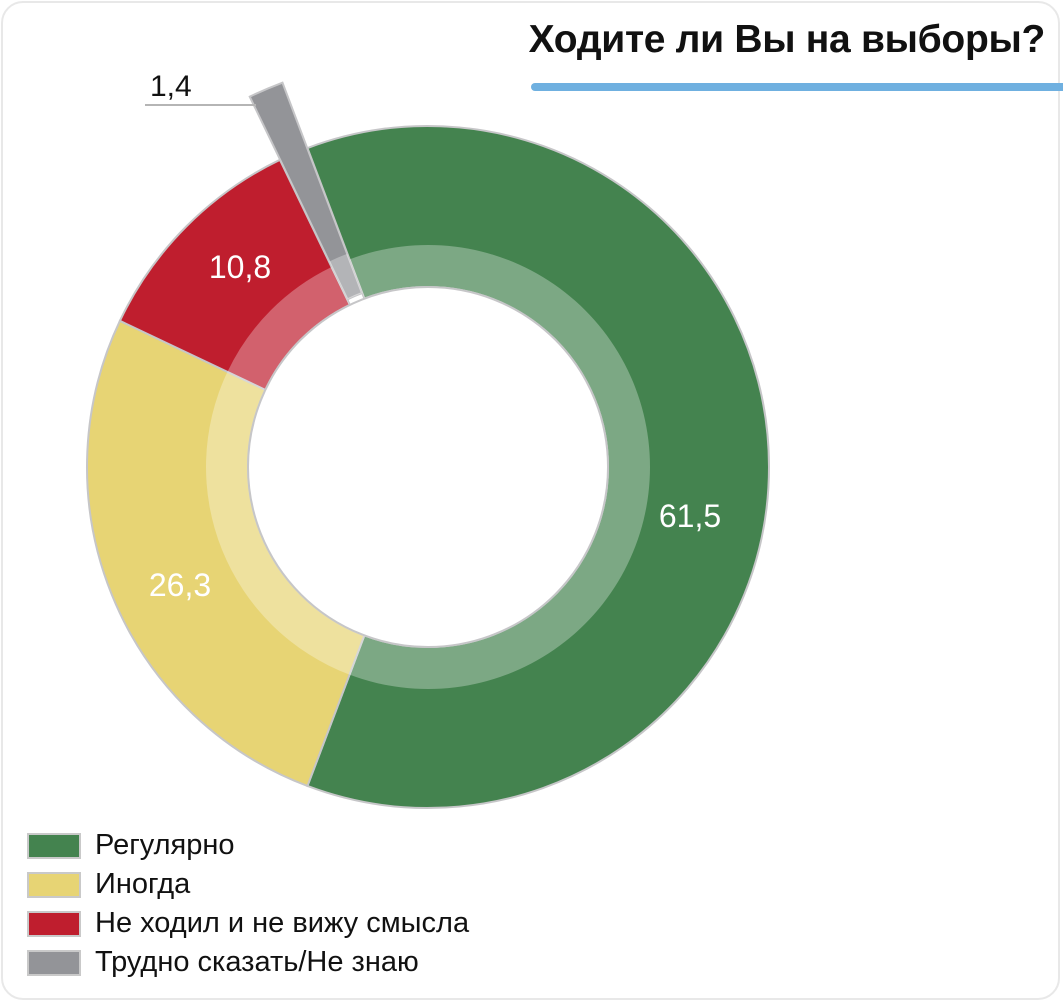 Image resolution: width=1063 pixels, height=1004 pixels. What do you see at coordinates (248, 845) in the screenshot?
I see `legend-item-regularly: Регулярно` at bounding box center [248, 845].